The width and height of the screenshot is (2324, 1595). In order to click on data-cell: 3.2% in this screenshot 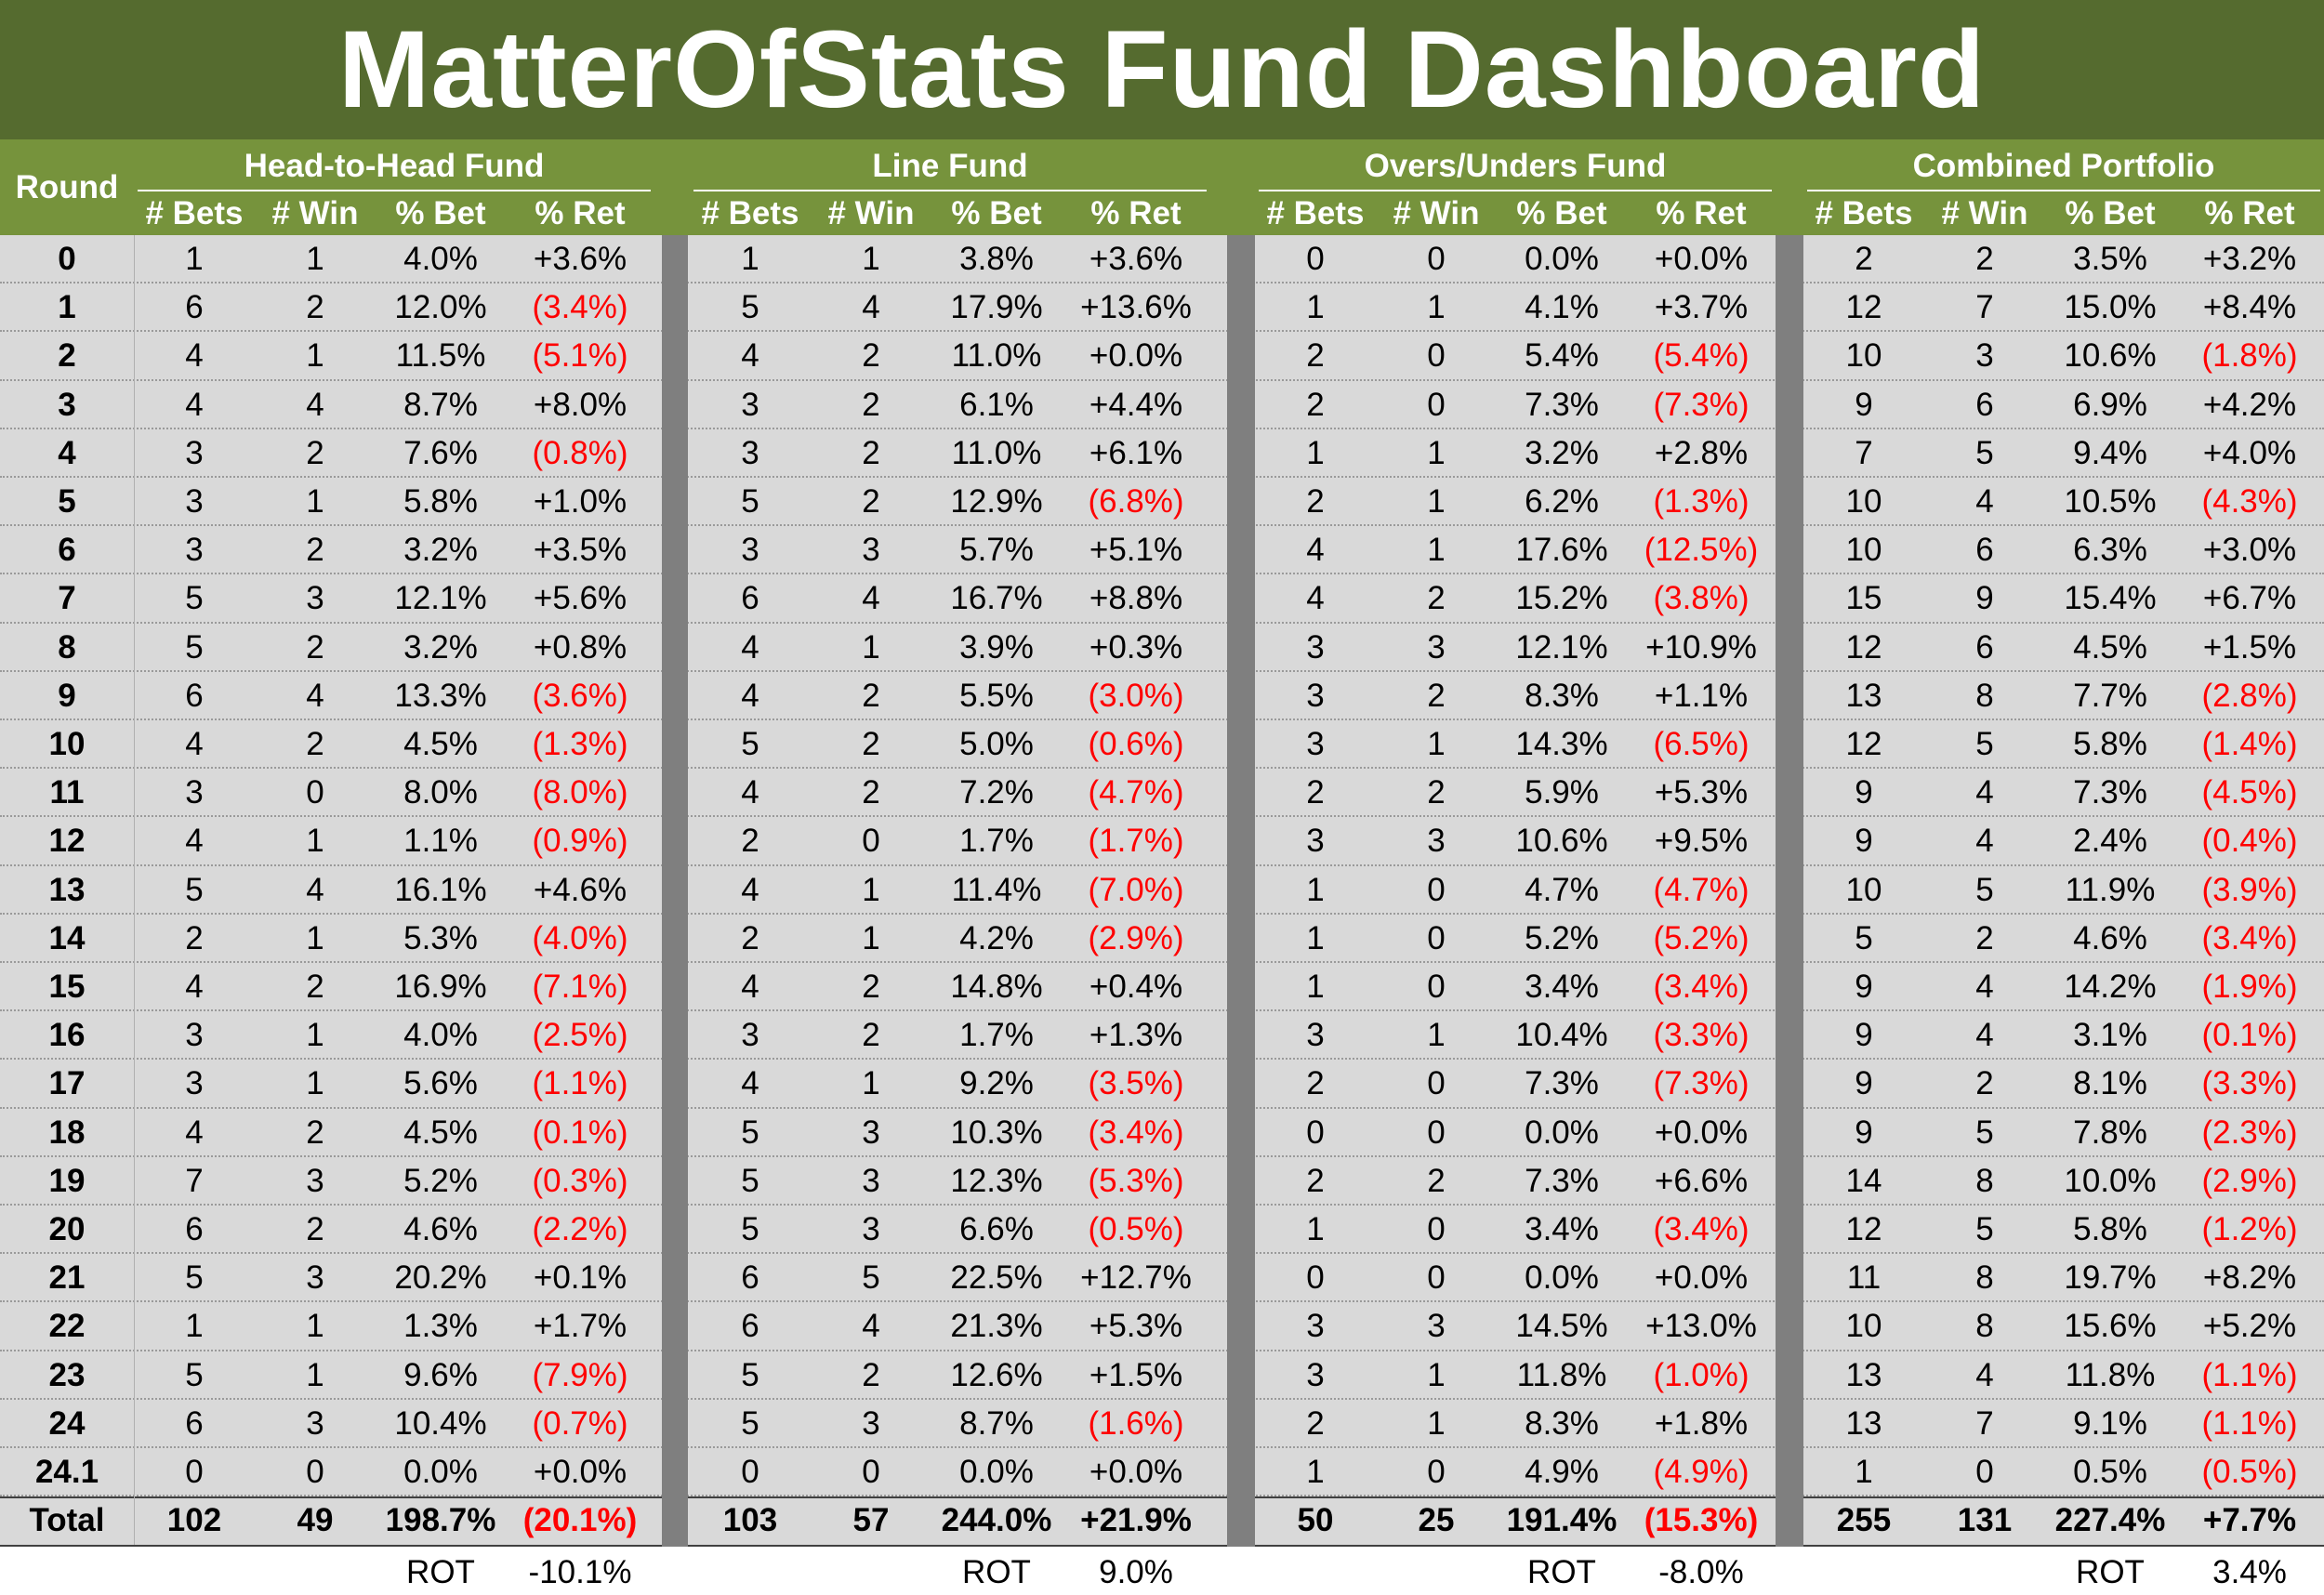, I will do `click(1562, 452)`.